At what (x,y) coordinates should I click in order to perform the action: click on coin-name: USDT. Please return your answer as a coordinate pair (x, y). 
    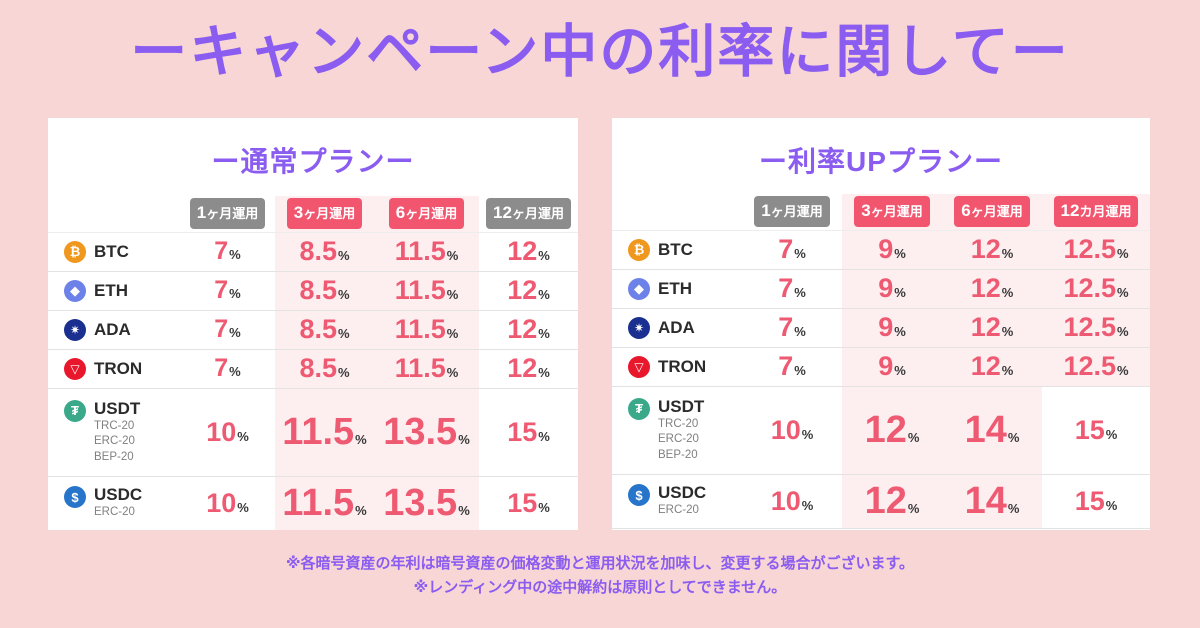
    Looking at the image, I should click on (117, 408).